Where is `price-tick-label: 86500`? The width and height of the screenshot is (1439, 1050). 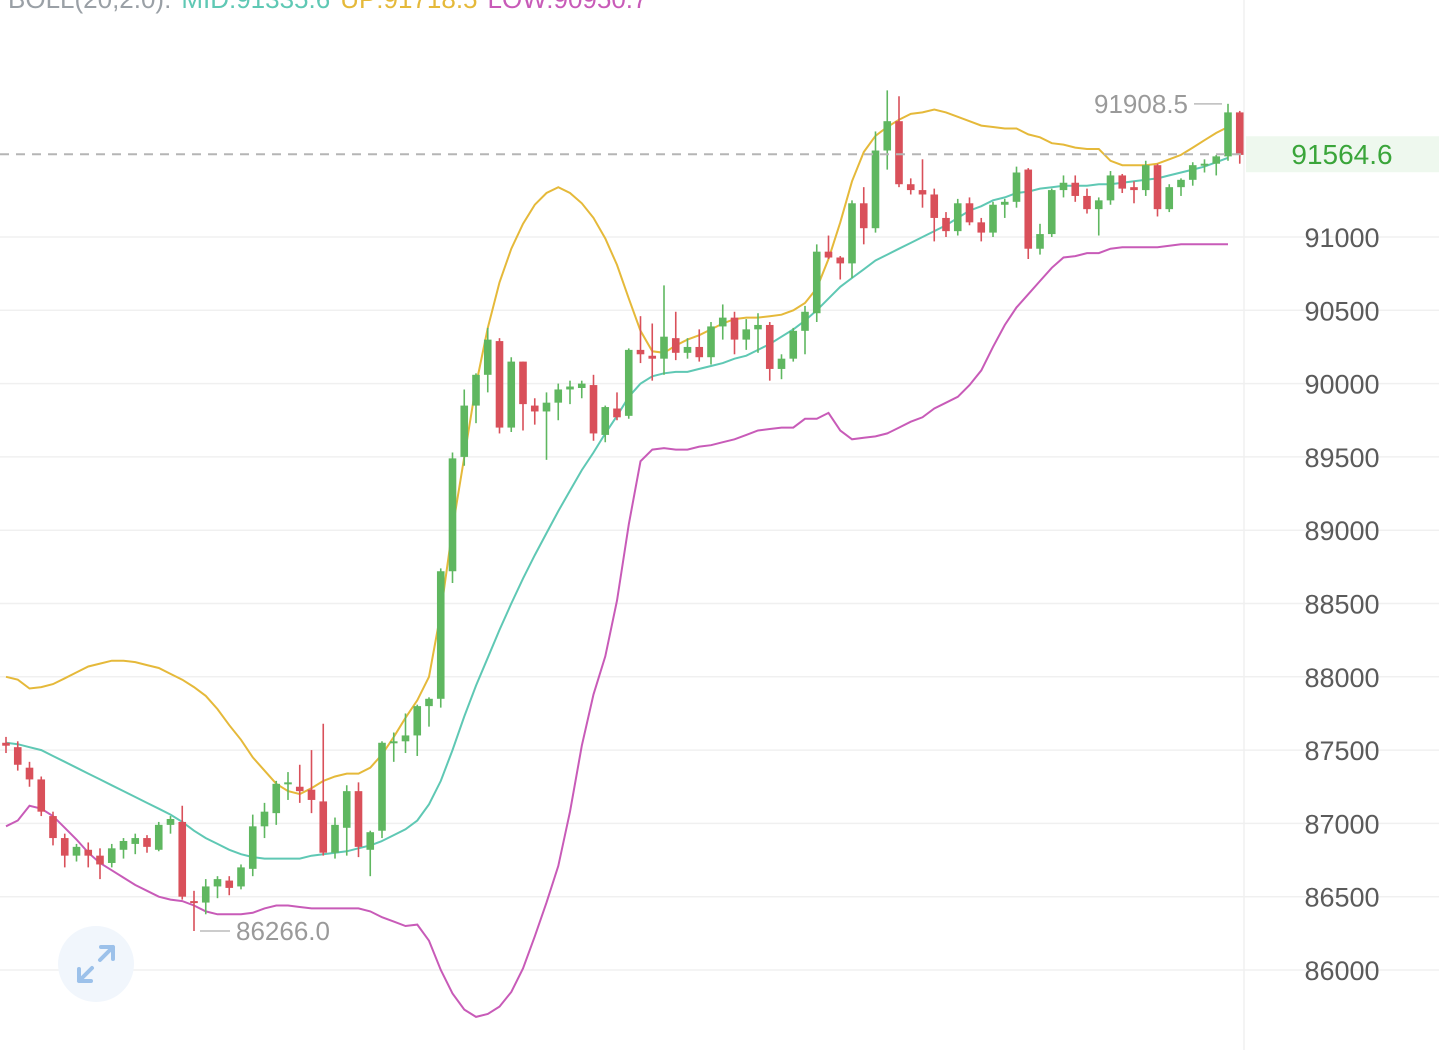
price-tick-label: 86500 is located at coordinates (1341, 898).